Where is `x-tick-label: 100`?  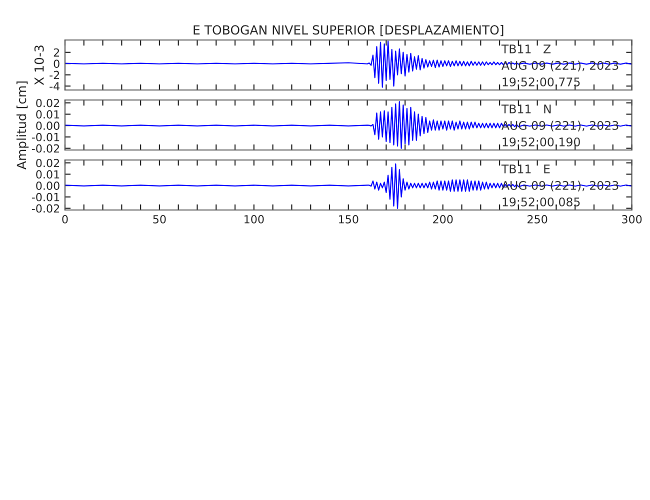 x-tick-label: 100 is located at coordinates (254, 219).